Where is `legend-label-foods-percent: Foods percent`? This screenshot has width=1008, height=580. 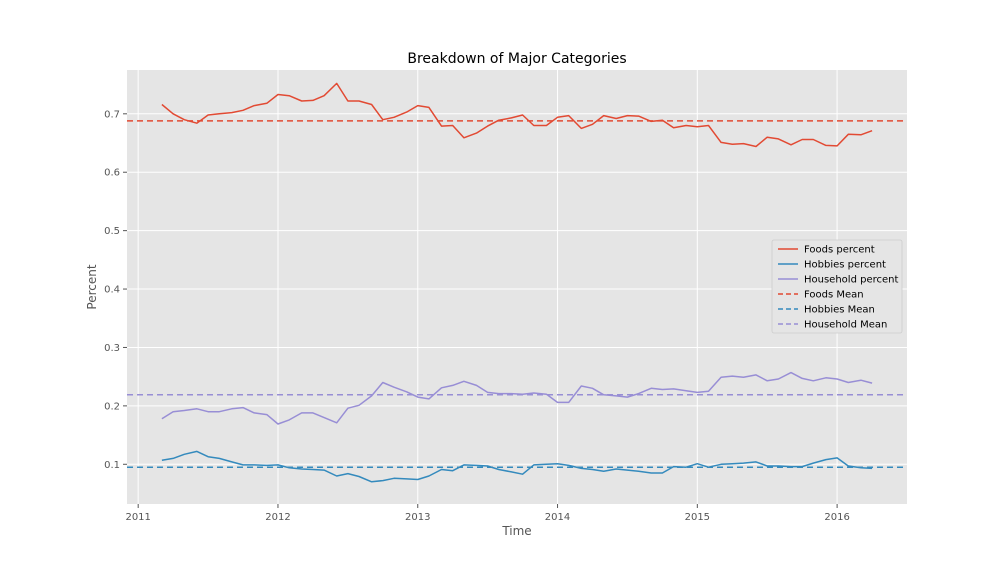 legend-label-foods-percent: Foods percent is located at coordinates (839, 250).